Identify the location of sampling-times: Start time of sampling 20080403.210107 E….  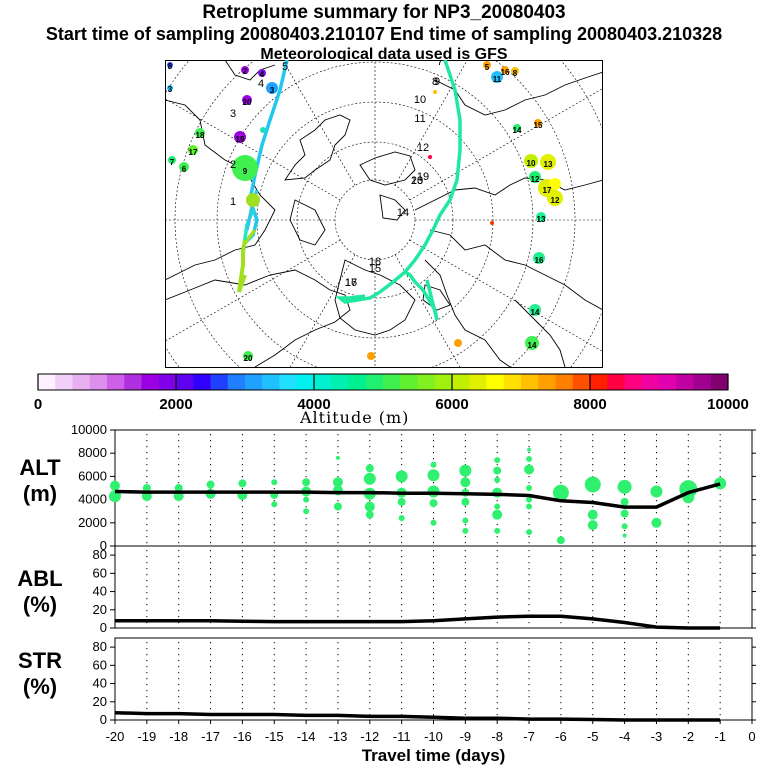
(384, 34).